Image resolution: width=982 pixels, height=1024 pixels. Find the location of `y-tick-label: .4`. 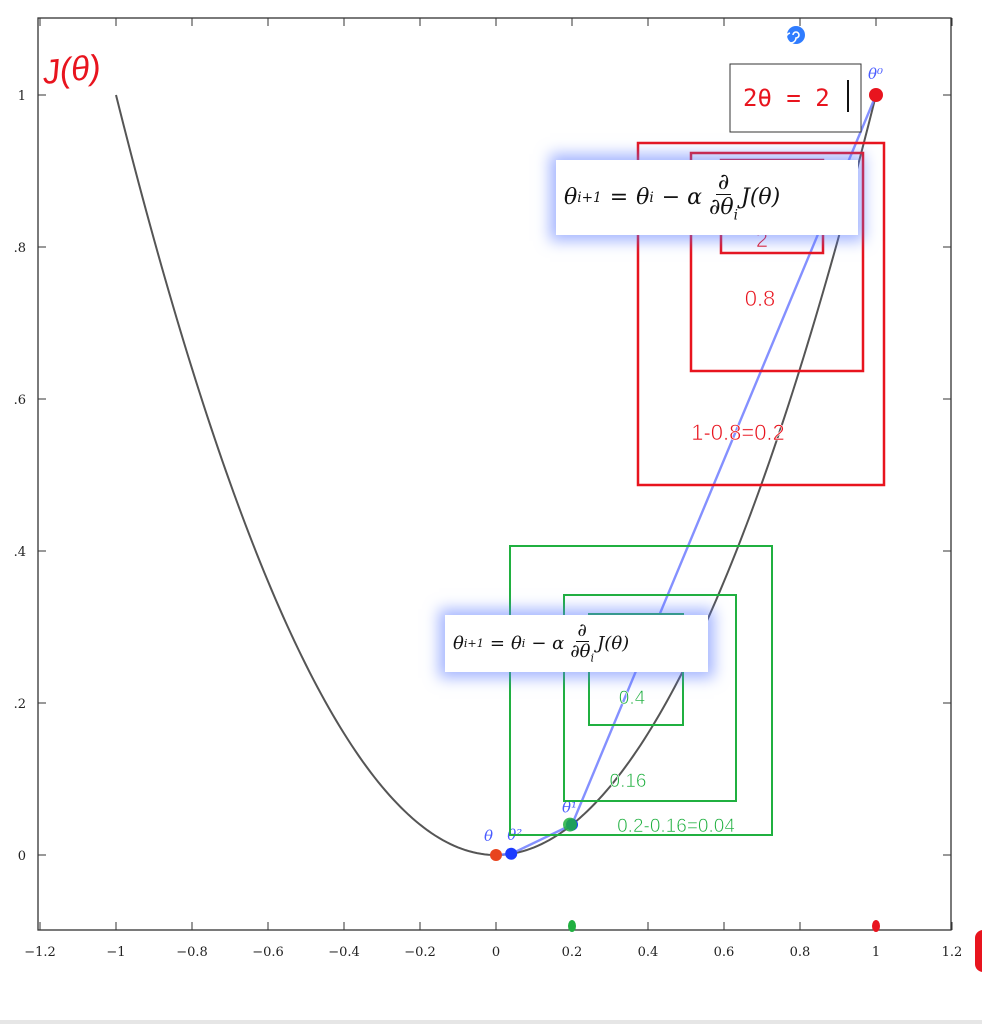

y-tick-label: .4 is located at coordinates (20, 552).